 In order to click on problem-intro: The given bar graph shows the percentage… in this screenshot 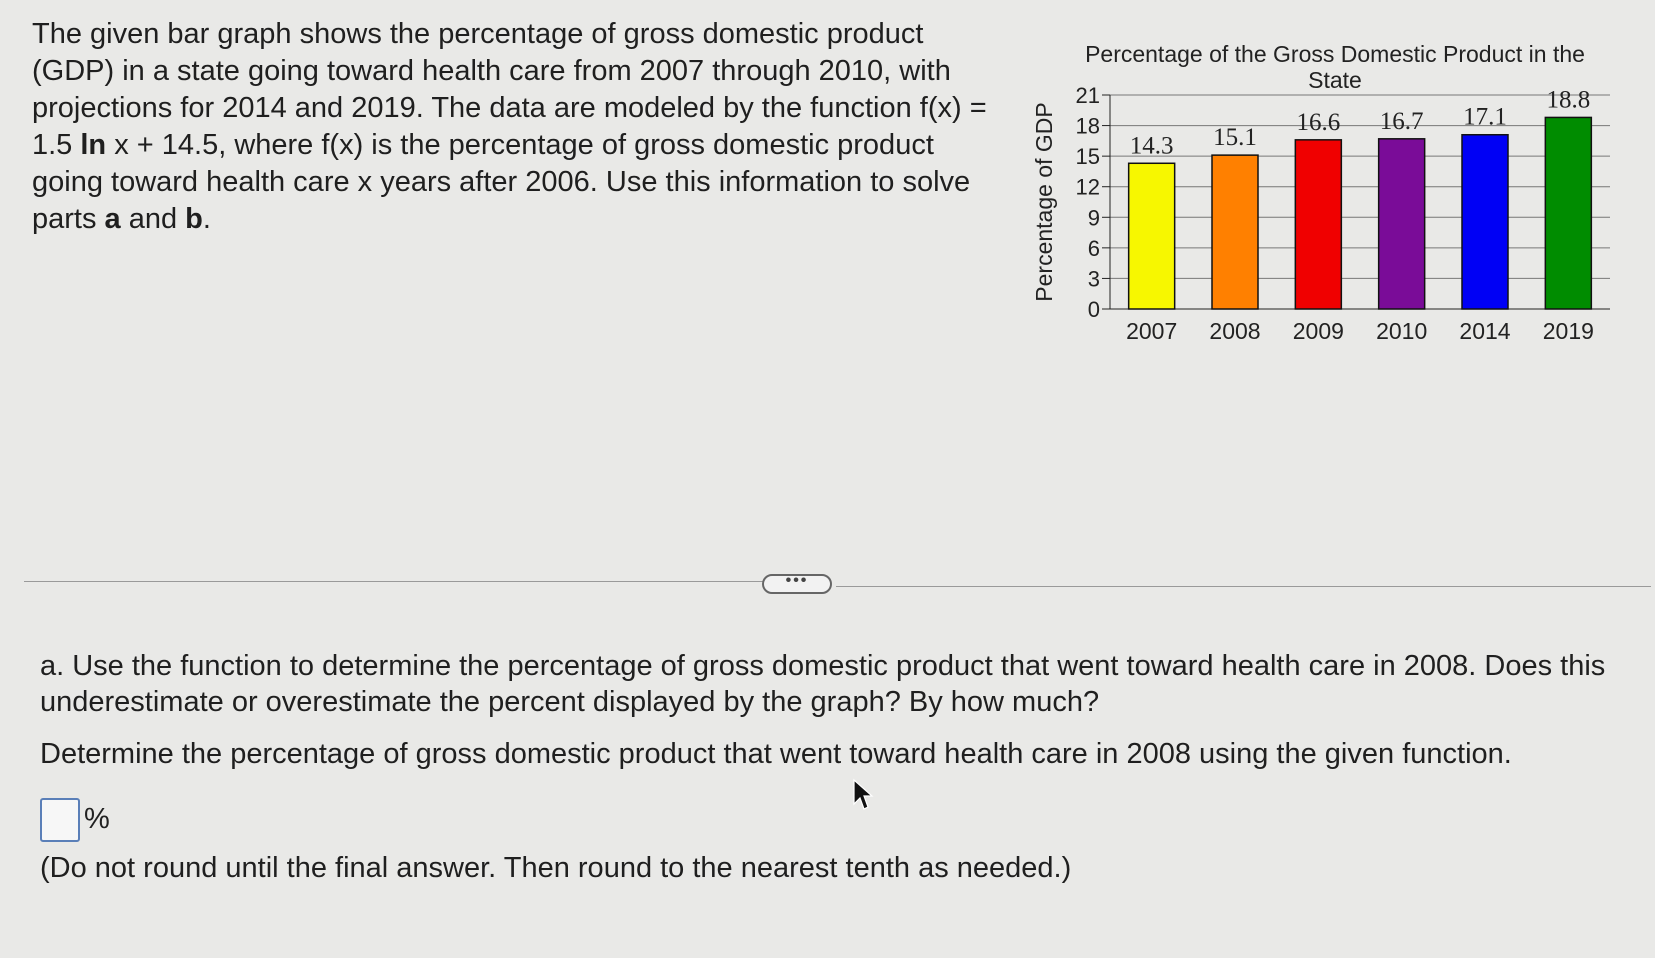, I will do `click(512, 127)`.